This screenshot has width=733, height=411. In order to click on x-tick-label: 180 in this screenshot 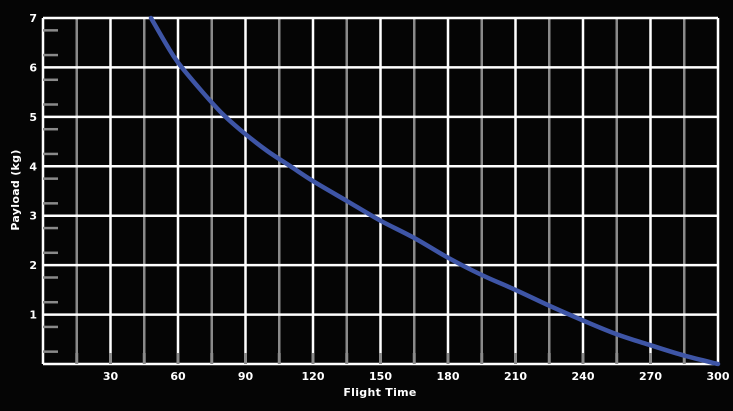, I will do `click(448, 376)`.